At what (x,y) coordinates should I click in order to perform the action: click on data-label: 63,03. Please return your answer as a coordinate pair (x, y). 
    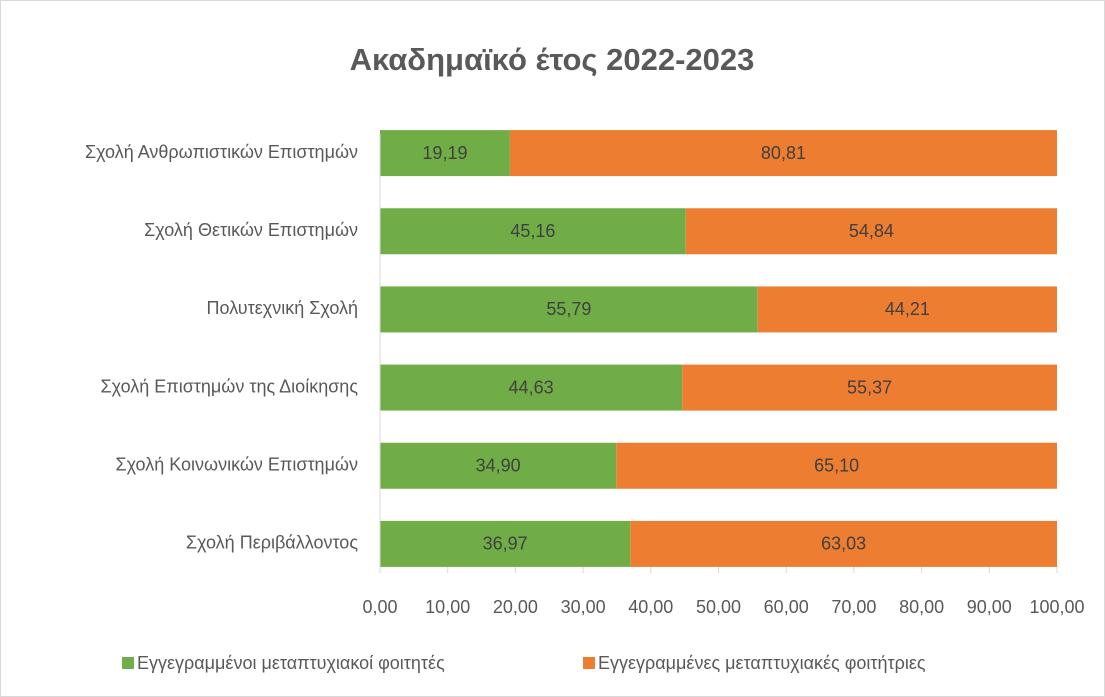
    Looking at the image, I should click on (843, 544).